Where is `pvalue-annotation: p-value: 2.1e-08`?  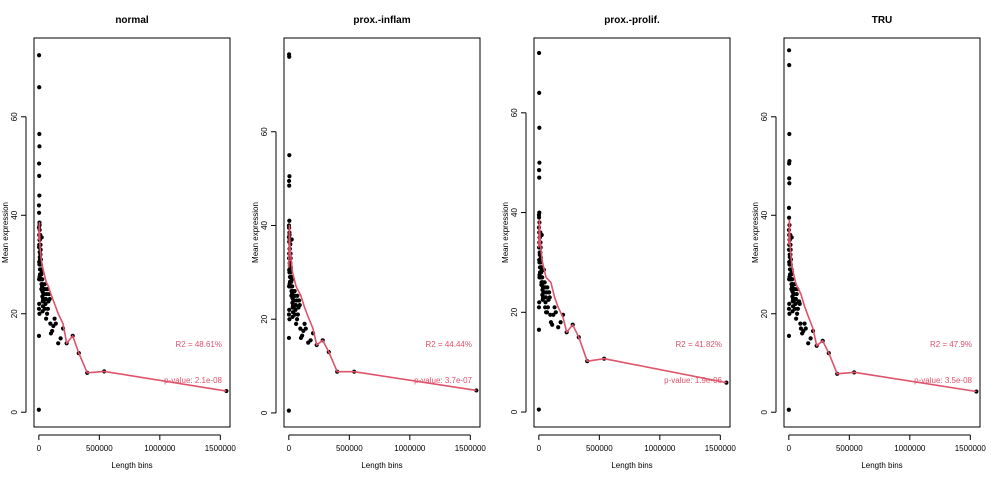 pvalue-annotation: p-value: 2.1e-08 is located at coordinates (193, 380).